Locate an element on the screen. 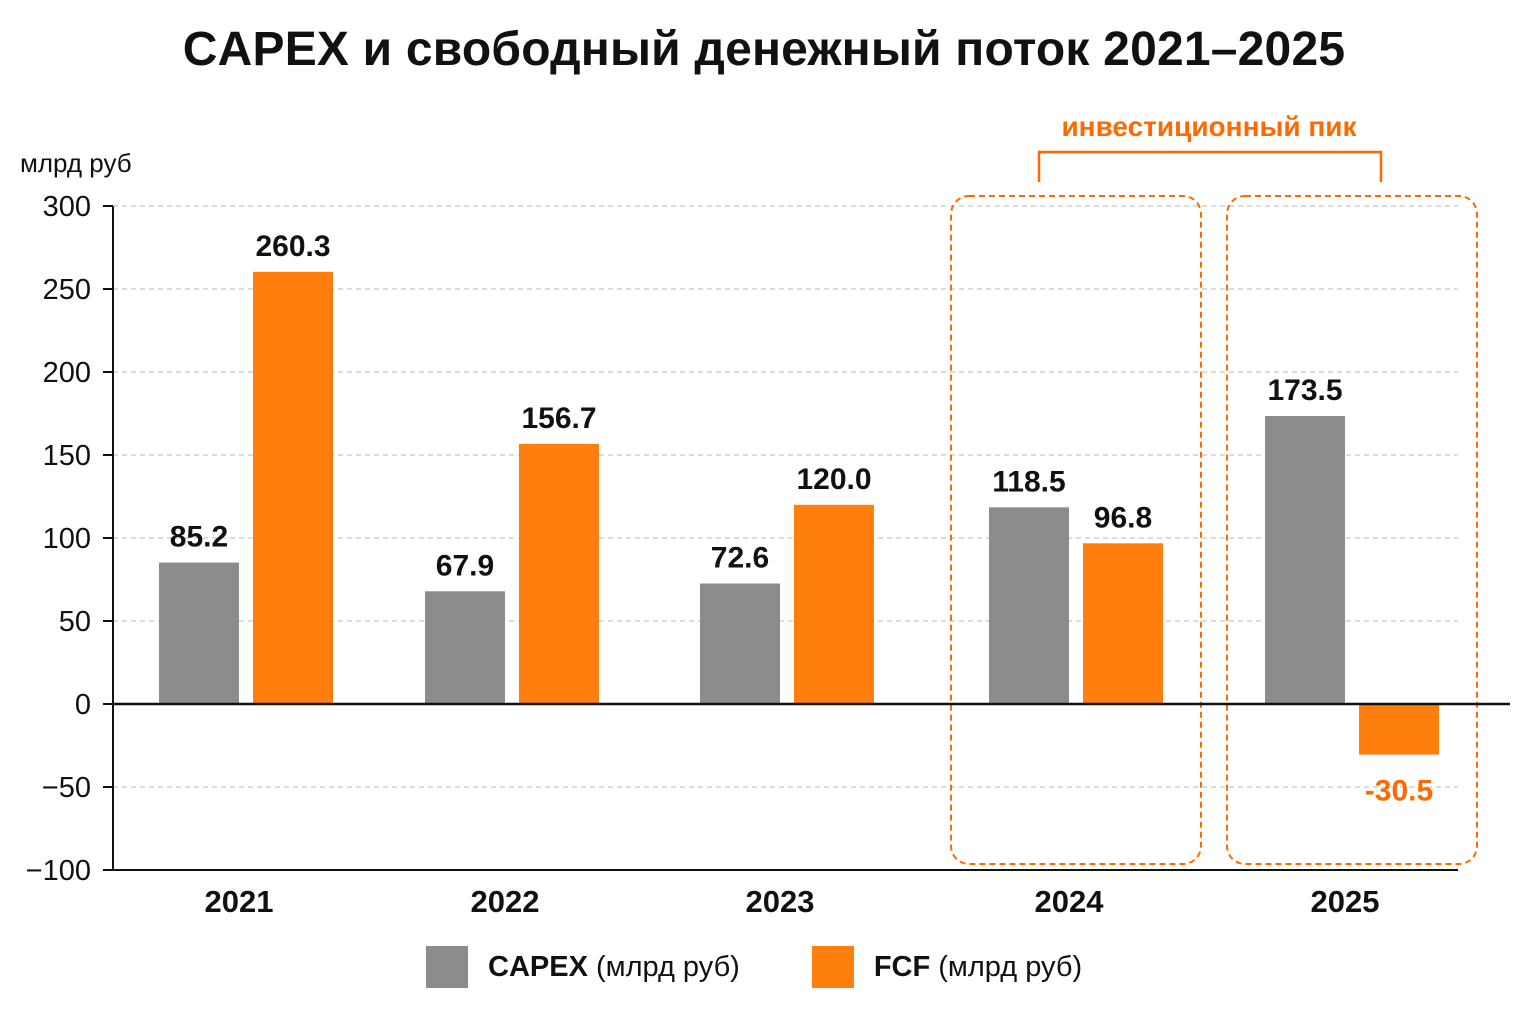 The image size is (1536, 1024). legend-label-fcf: FCF (млрд руб) is located at coordinates (978, 966).